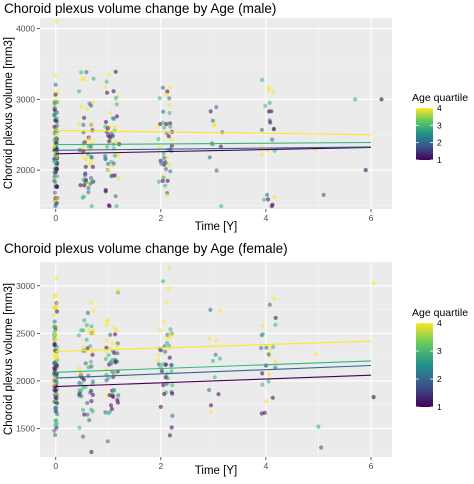 The width and height of the screenshot is (474, 484). I want to click on y-tick-label: 2000, so click(25, 381).